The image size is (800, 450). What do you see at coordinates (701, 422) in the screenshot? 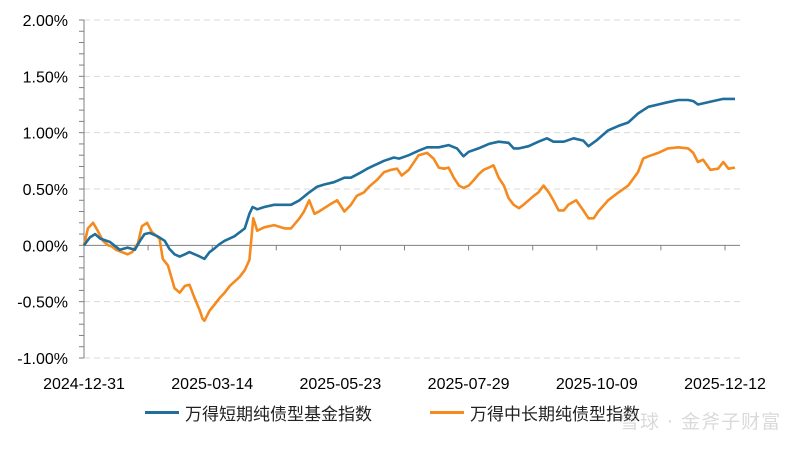
I see `watermark: 雪球 · 金斧子财富` at bounding box center [701, 422].